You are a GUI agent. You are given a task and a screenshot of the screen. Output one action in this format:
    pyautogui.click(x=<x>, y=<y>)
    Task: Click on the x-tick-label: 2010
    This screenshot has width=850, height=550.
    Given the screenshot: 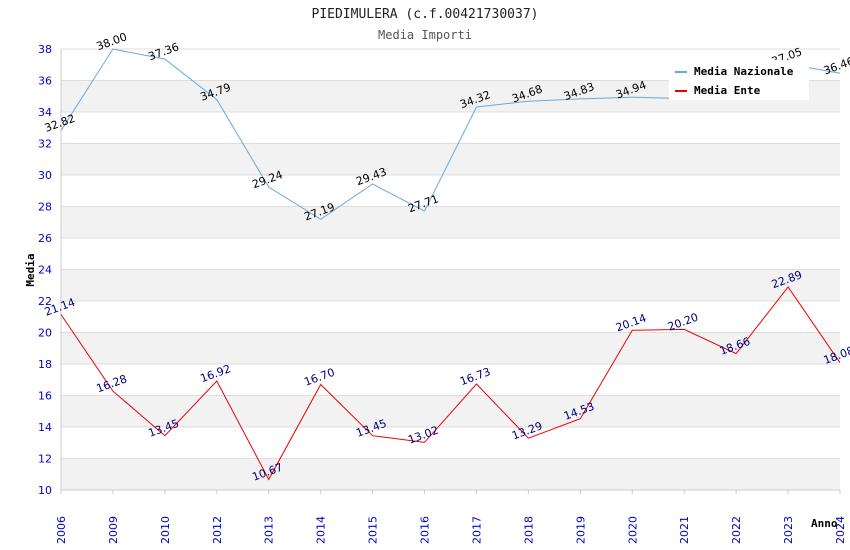 What is the action you would take?
    pyautogui.click(x=165, y=530)
    